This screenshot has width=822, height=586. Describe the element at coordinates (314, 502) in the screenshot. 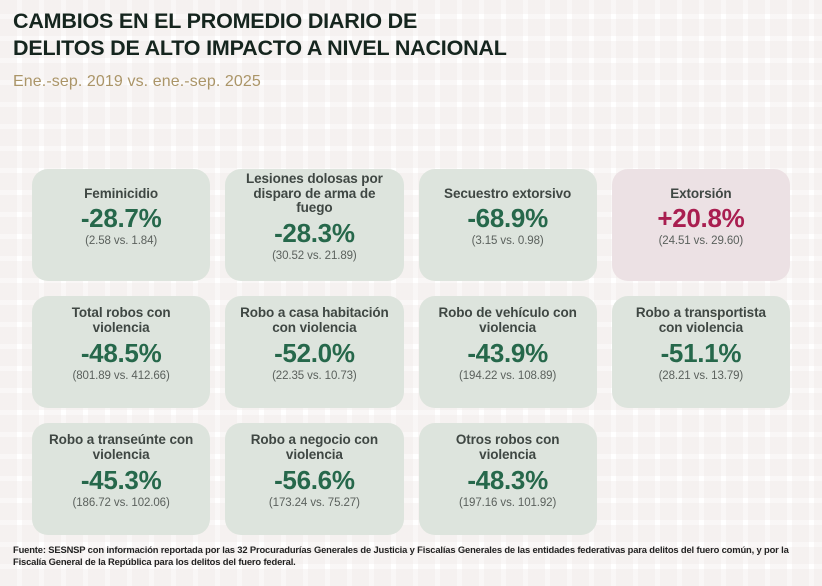

I see `crime-values-comparison: (173.24 vs. 75.27)` at that location.